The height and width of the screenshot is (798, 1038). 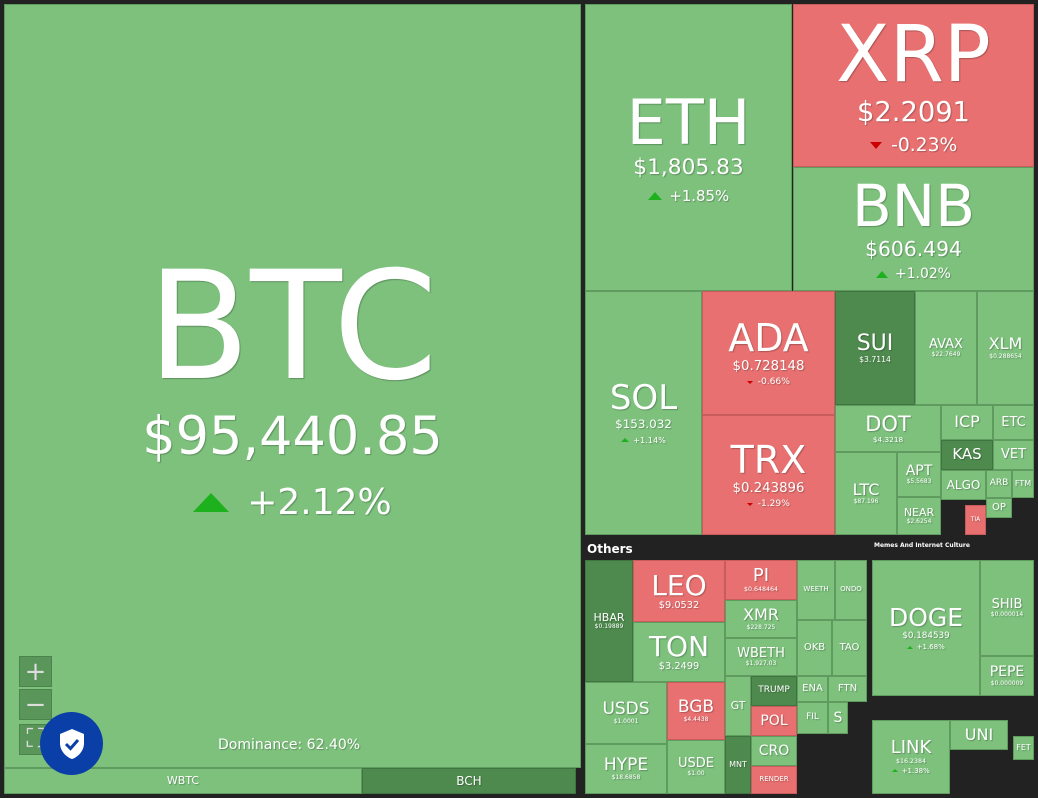 What do you see at coordinates (696, 763) in the screenshot?
I see `coin-symbol: USDE` at bounding box center [696, 763].